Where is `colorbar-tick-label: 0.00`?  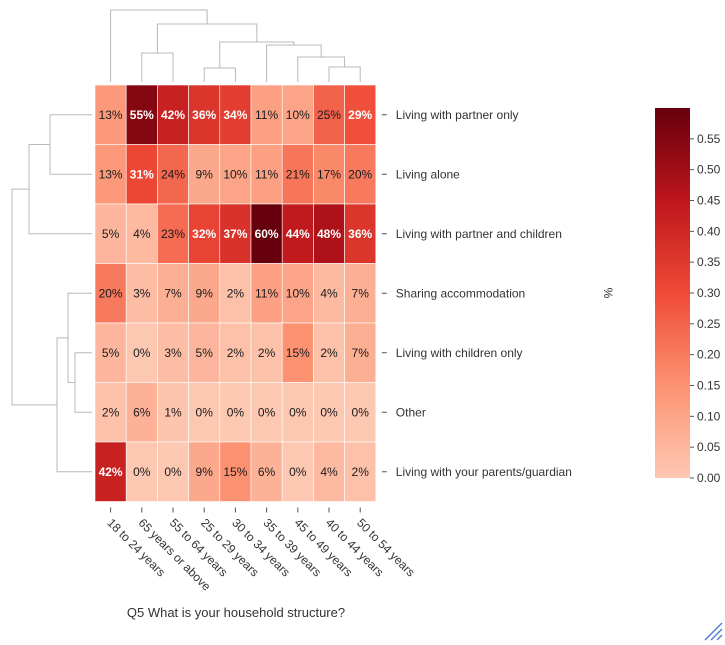
colorbar-tick-label: 0.00 is located at coordinates (709, 478).